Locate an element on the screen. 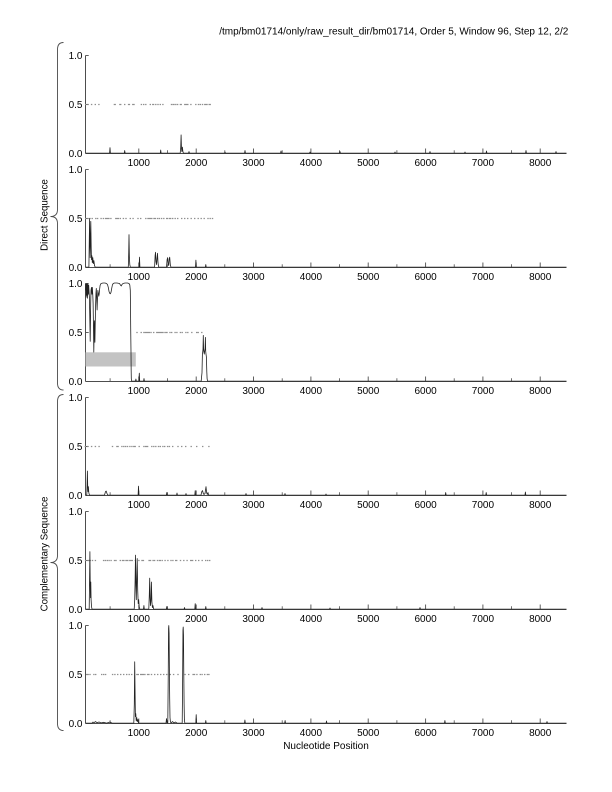  svg-text: Direct Sequence is located at coordinates (44, 215).